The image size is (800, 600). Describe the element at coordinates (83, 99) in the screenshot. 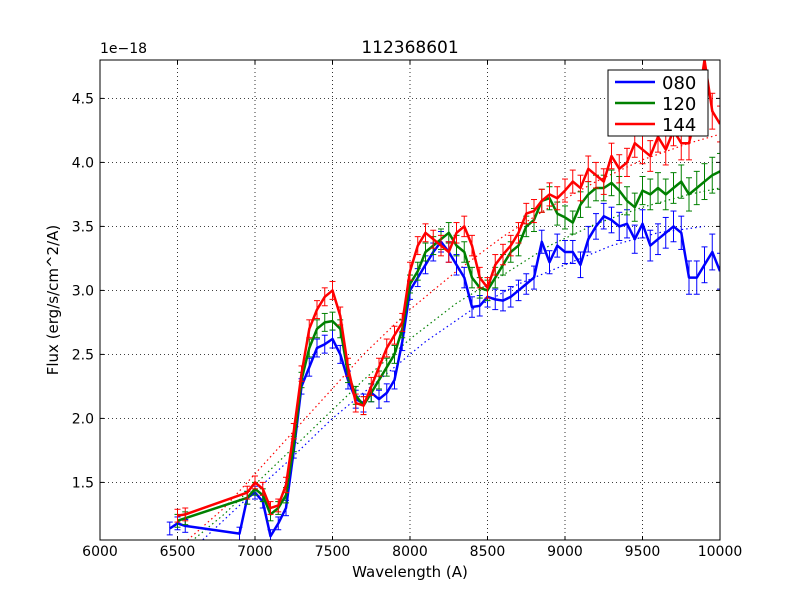

I see `y-tick-label: 4.5` at that location.